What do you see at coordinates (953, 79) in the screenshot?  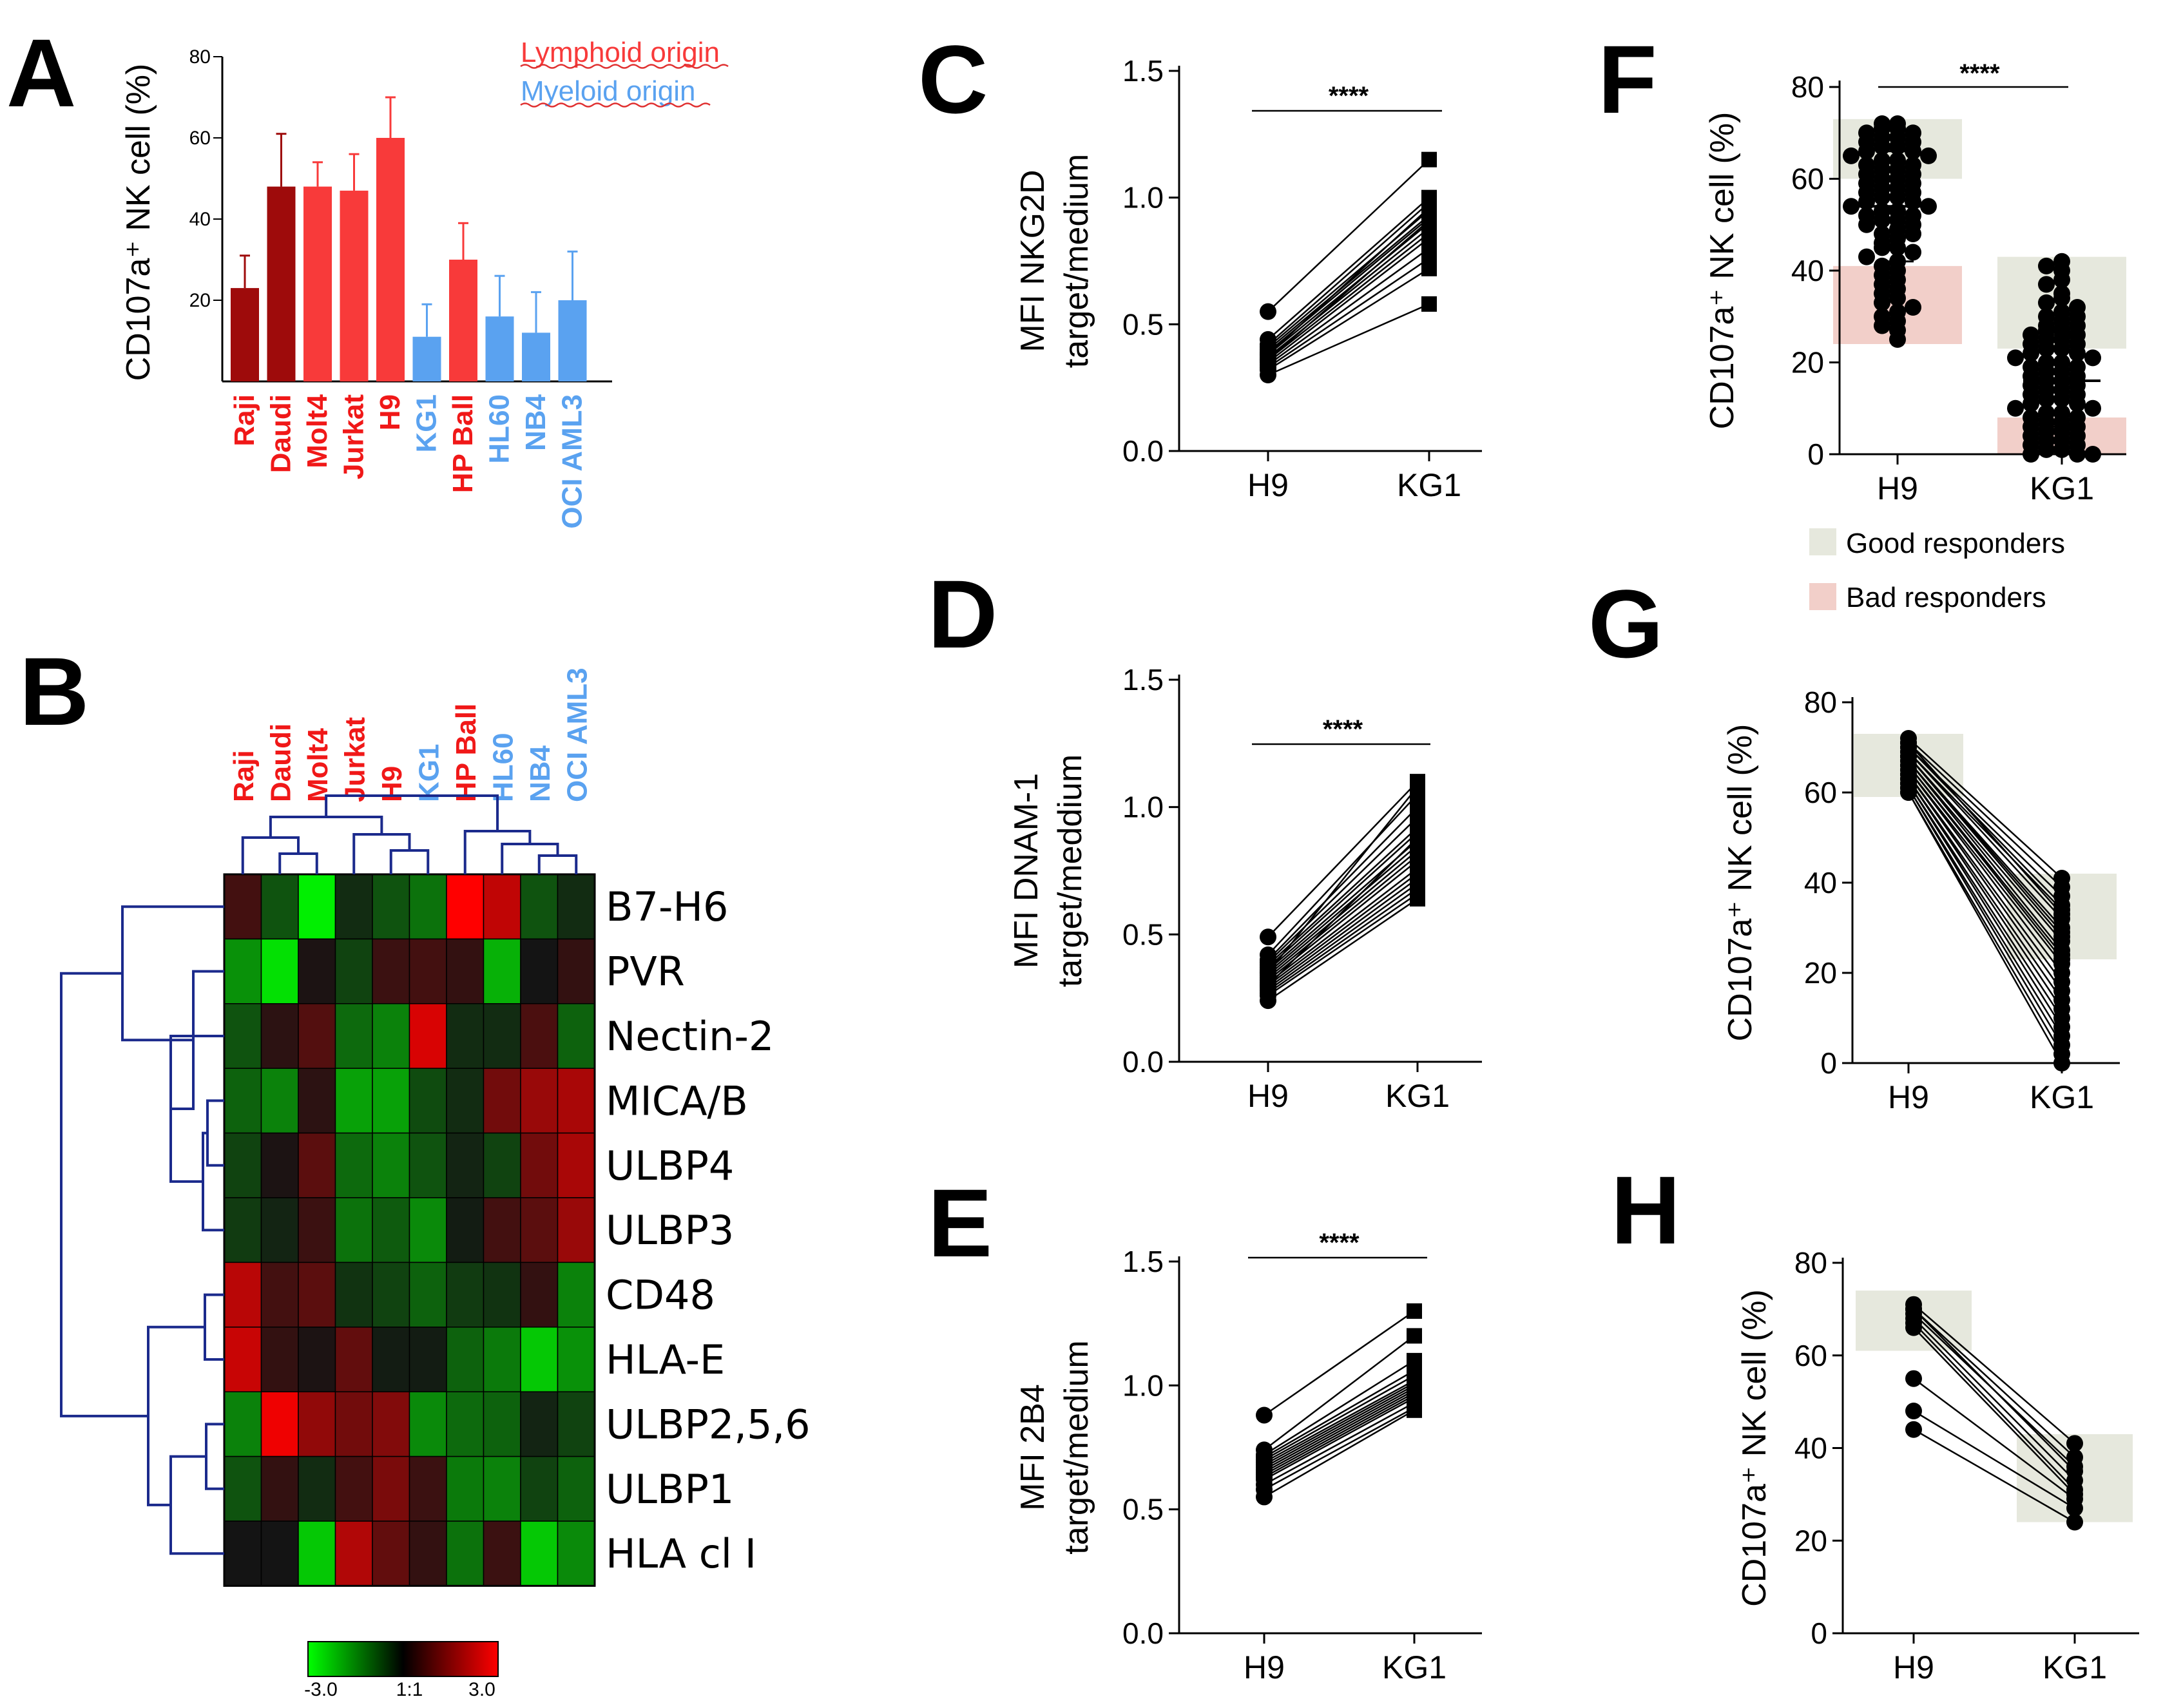 I see `panel-label-c: C` at bounding box center [953, 79].